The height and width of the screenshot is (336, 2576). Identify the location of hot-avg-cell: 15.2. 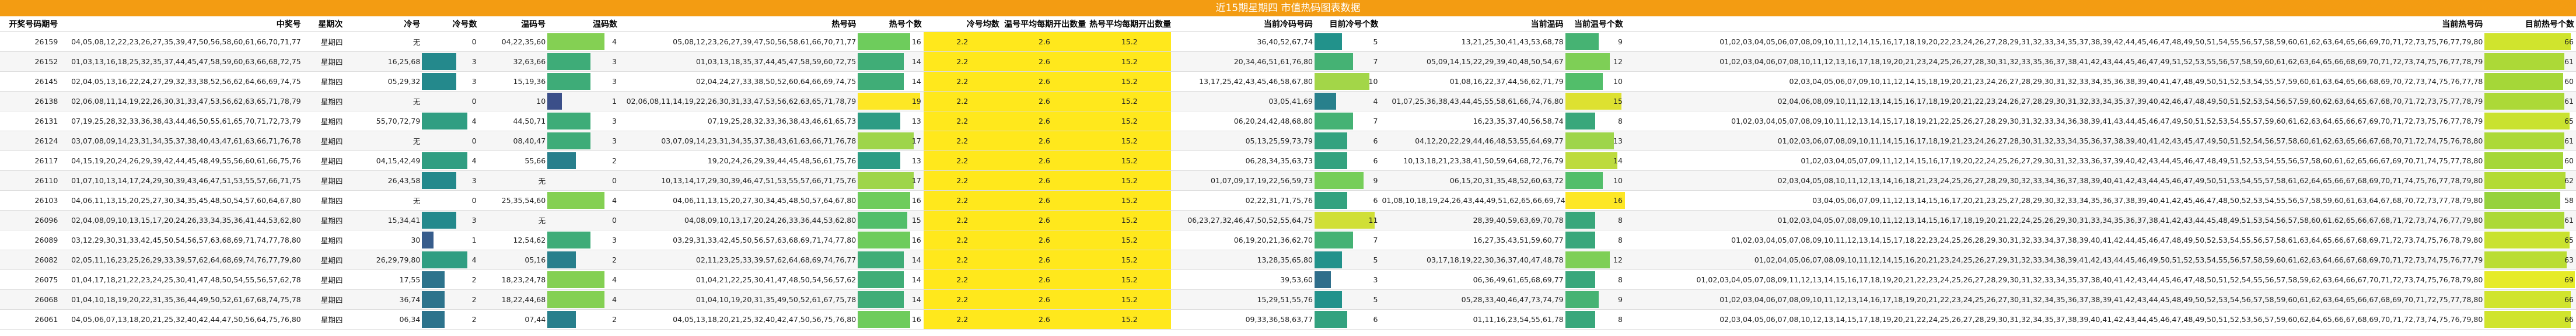
(1130, 260).